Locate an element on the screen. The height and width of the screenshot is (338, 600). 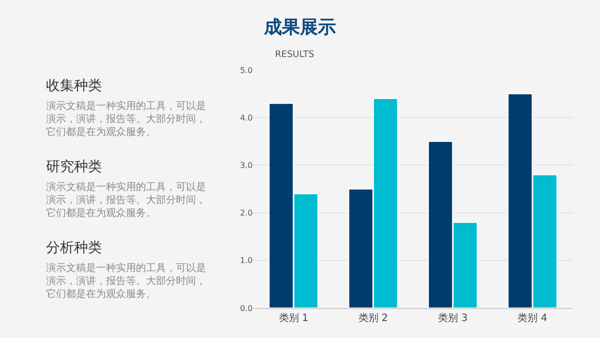
y-tick-label: 0.0 is located at coordinates (246, 308).